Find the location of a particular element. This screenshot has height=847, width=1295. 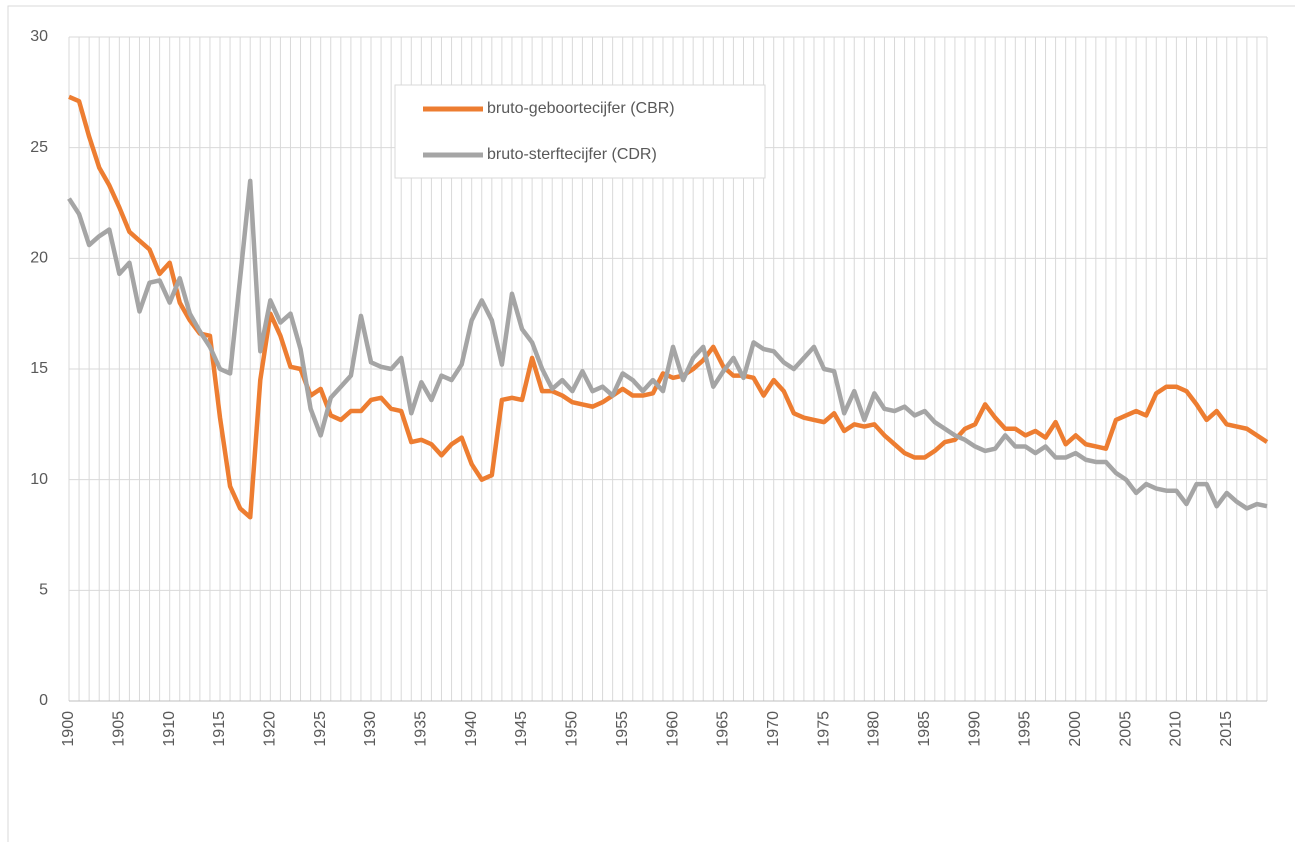

legend-label: bruto-geboortecijfer (CBR) is located at coordinates (581, 108).